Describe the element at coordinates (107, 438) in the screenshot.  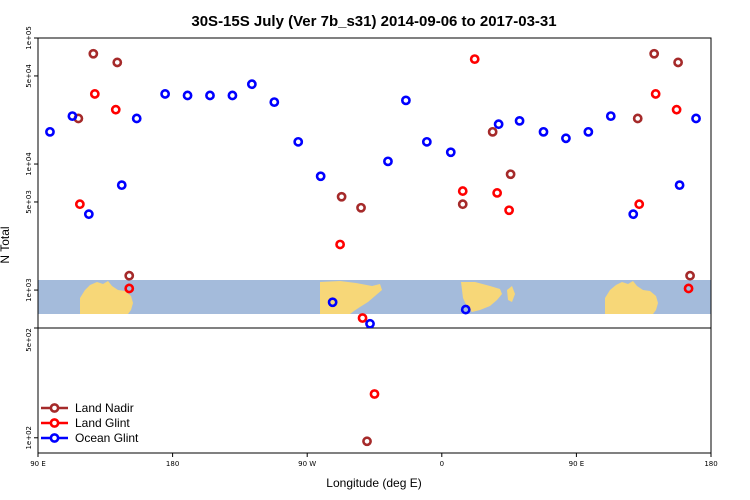
I see `legend-label: Ocean Glint` at that location.